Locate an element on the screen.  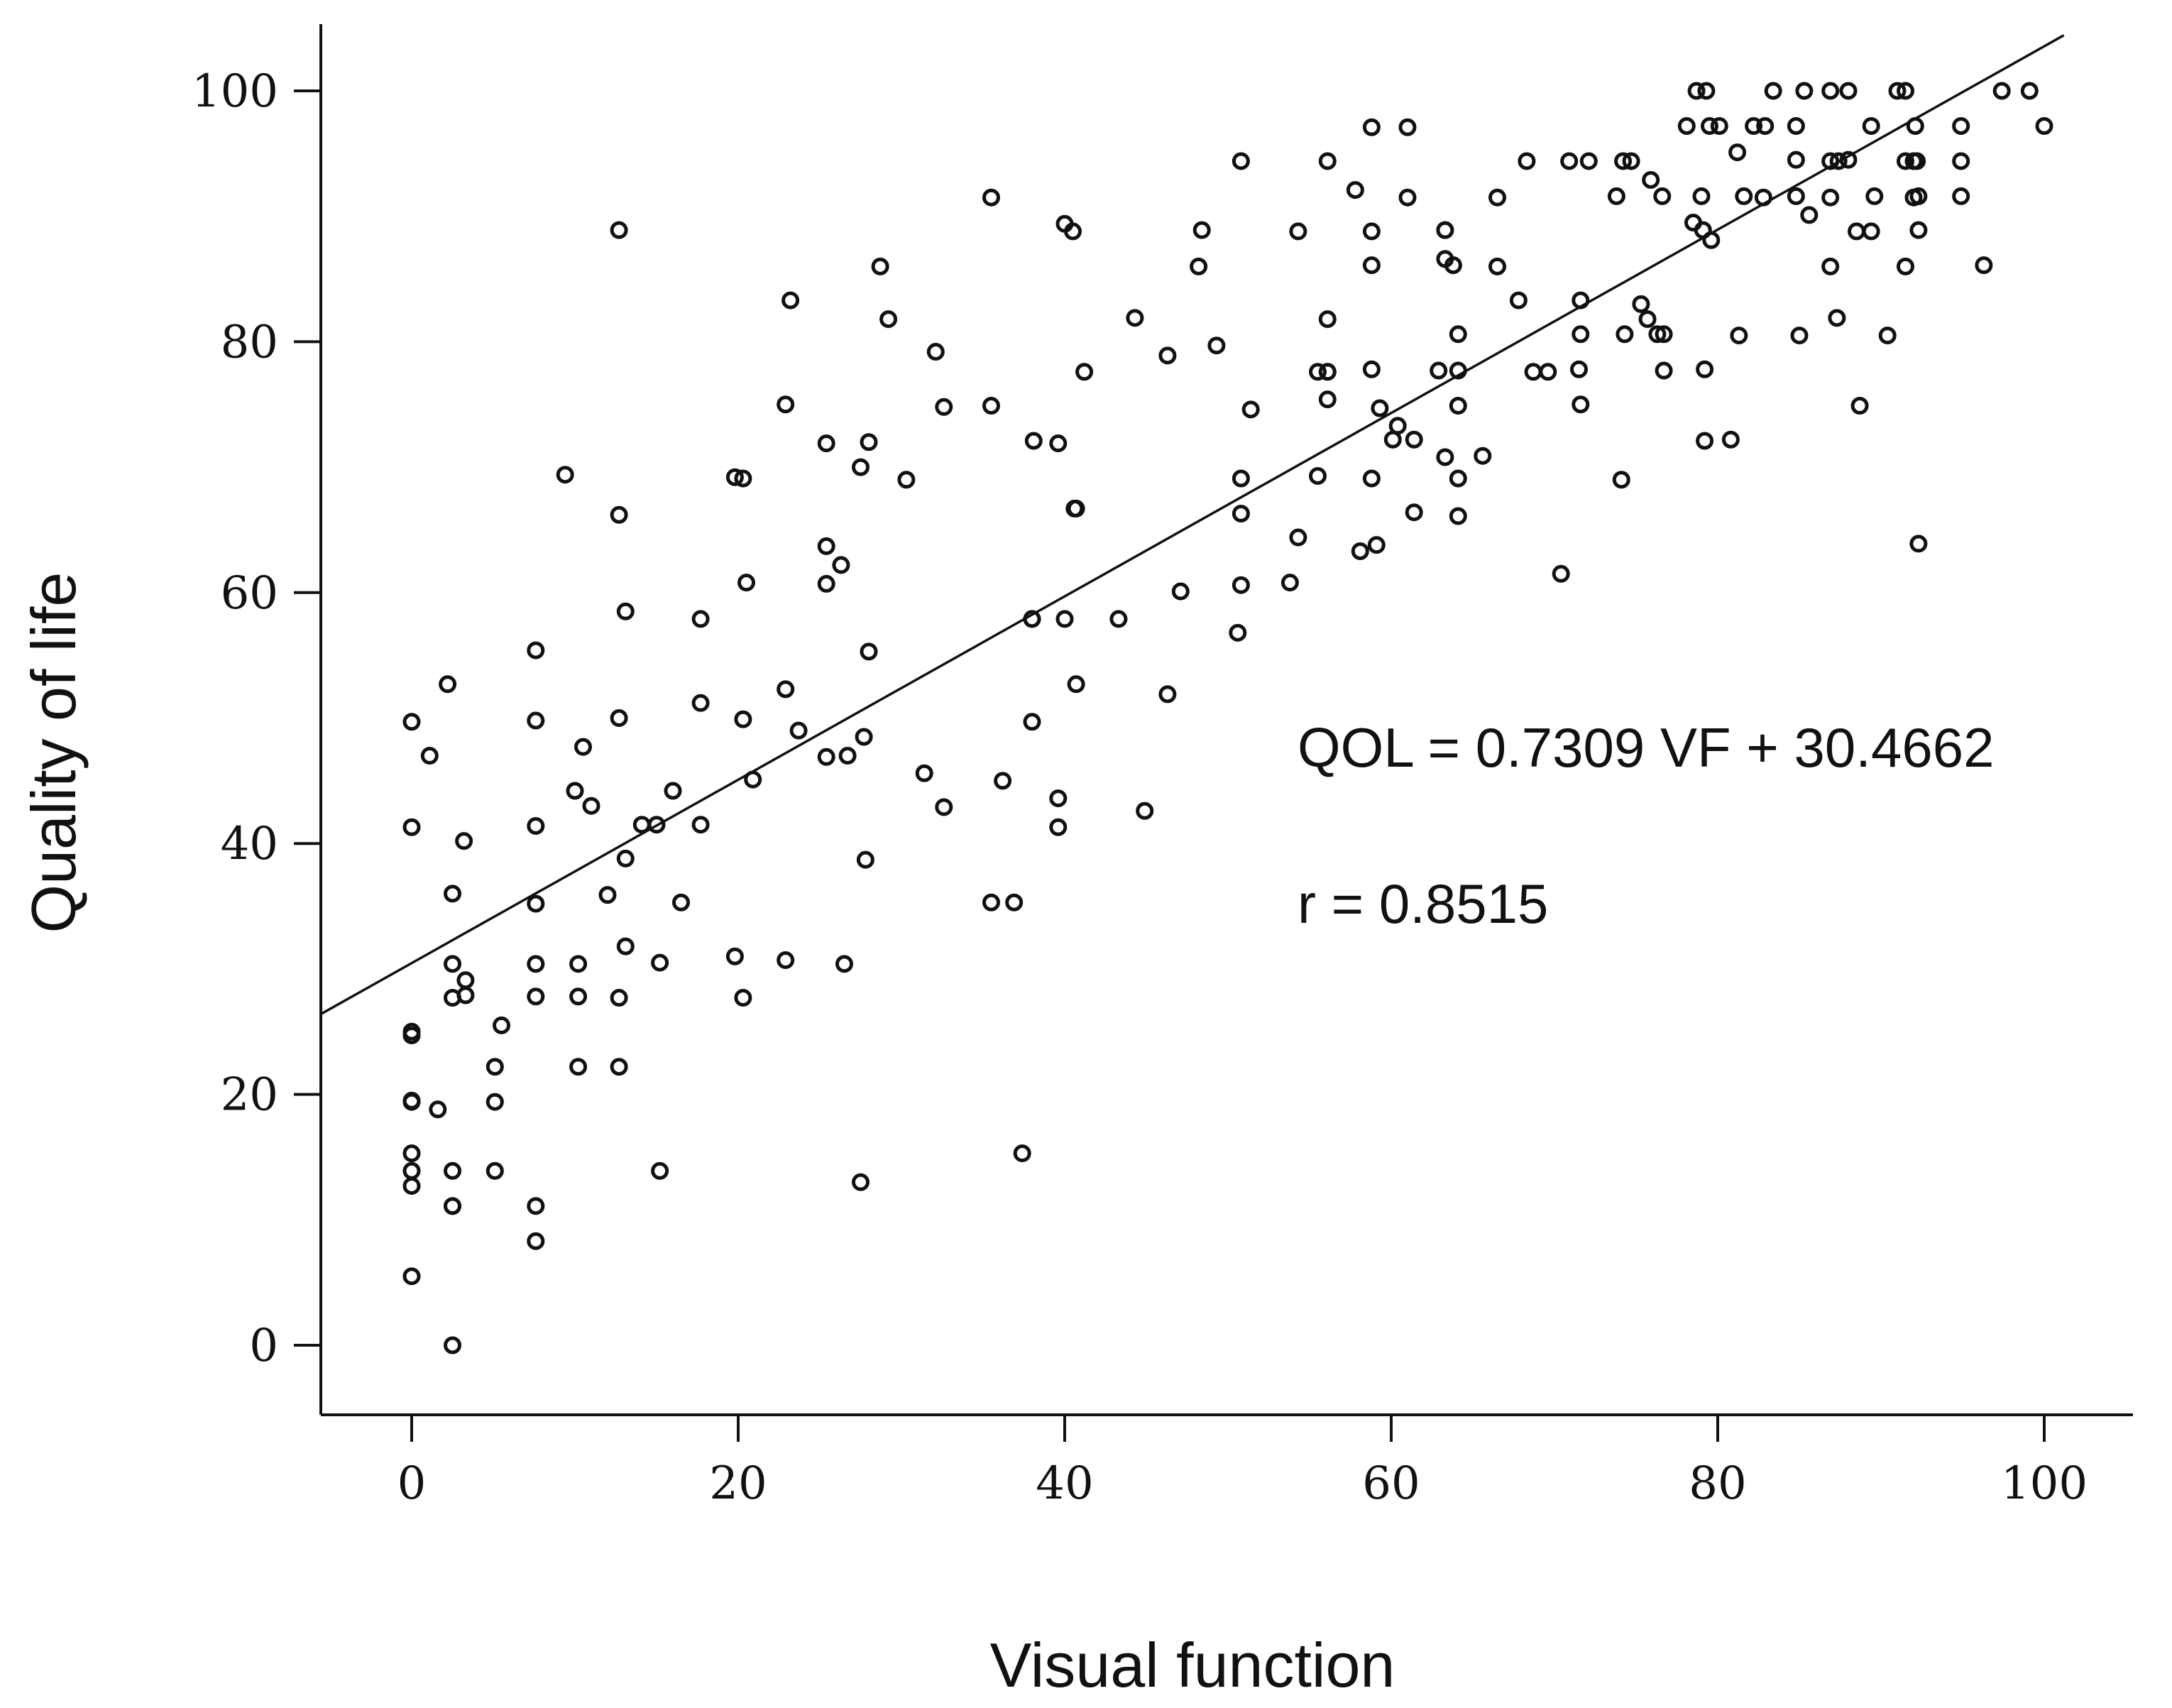
y-tick-label: 40 is located at coordinates (250, 844).